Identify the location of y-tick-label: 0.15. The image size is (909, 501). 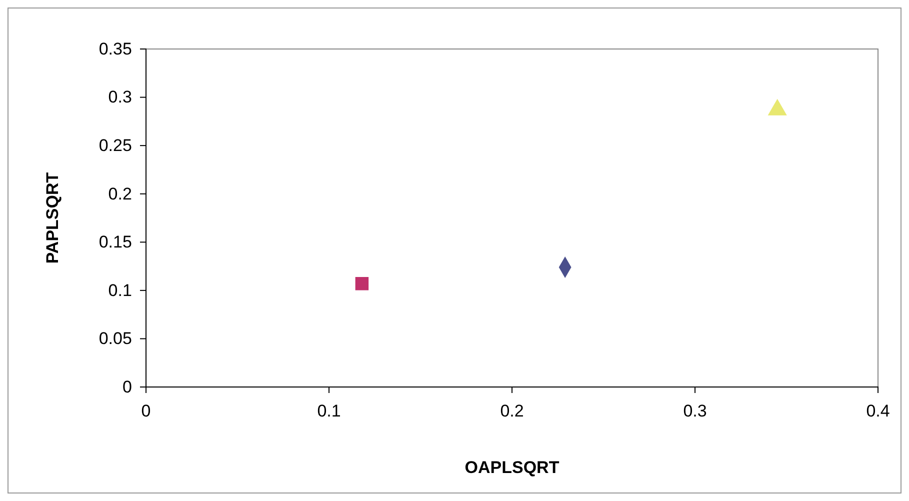
(115, 242).